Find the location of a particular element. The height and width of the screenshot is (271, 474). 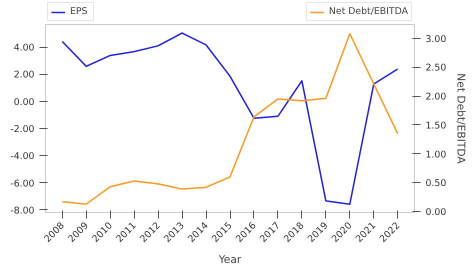

y2-tick-label: 2.00 is located at coordinates (436, 97).